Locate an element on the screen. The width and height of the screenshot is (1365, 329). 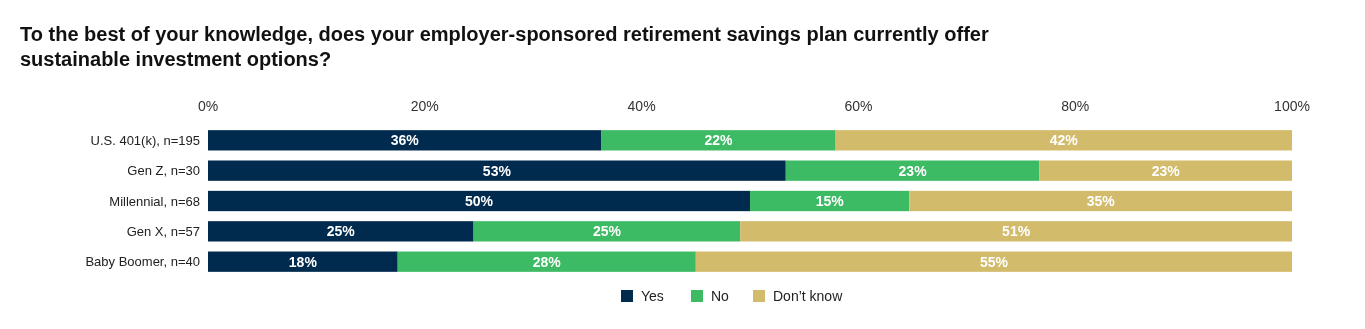
data-label: 22% is located at coordinates (719, 140).